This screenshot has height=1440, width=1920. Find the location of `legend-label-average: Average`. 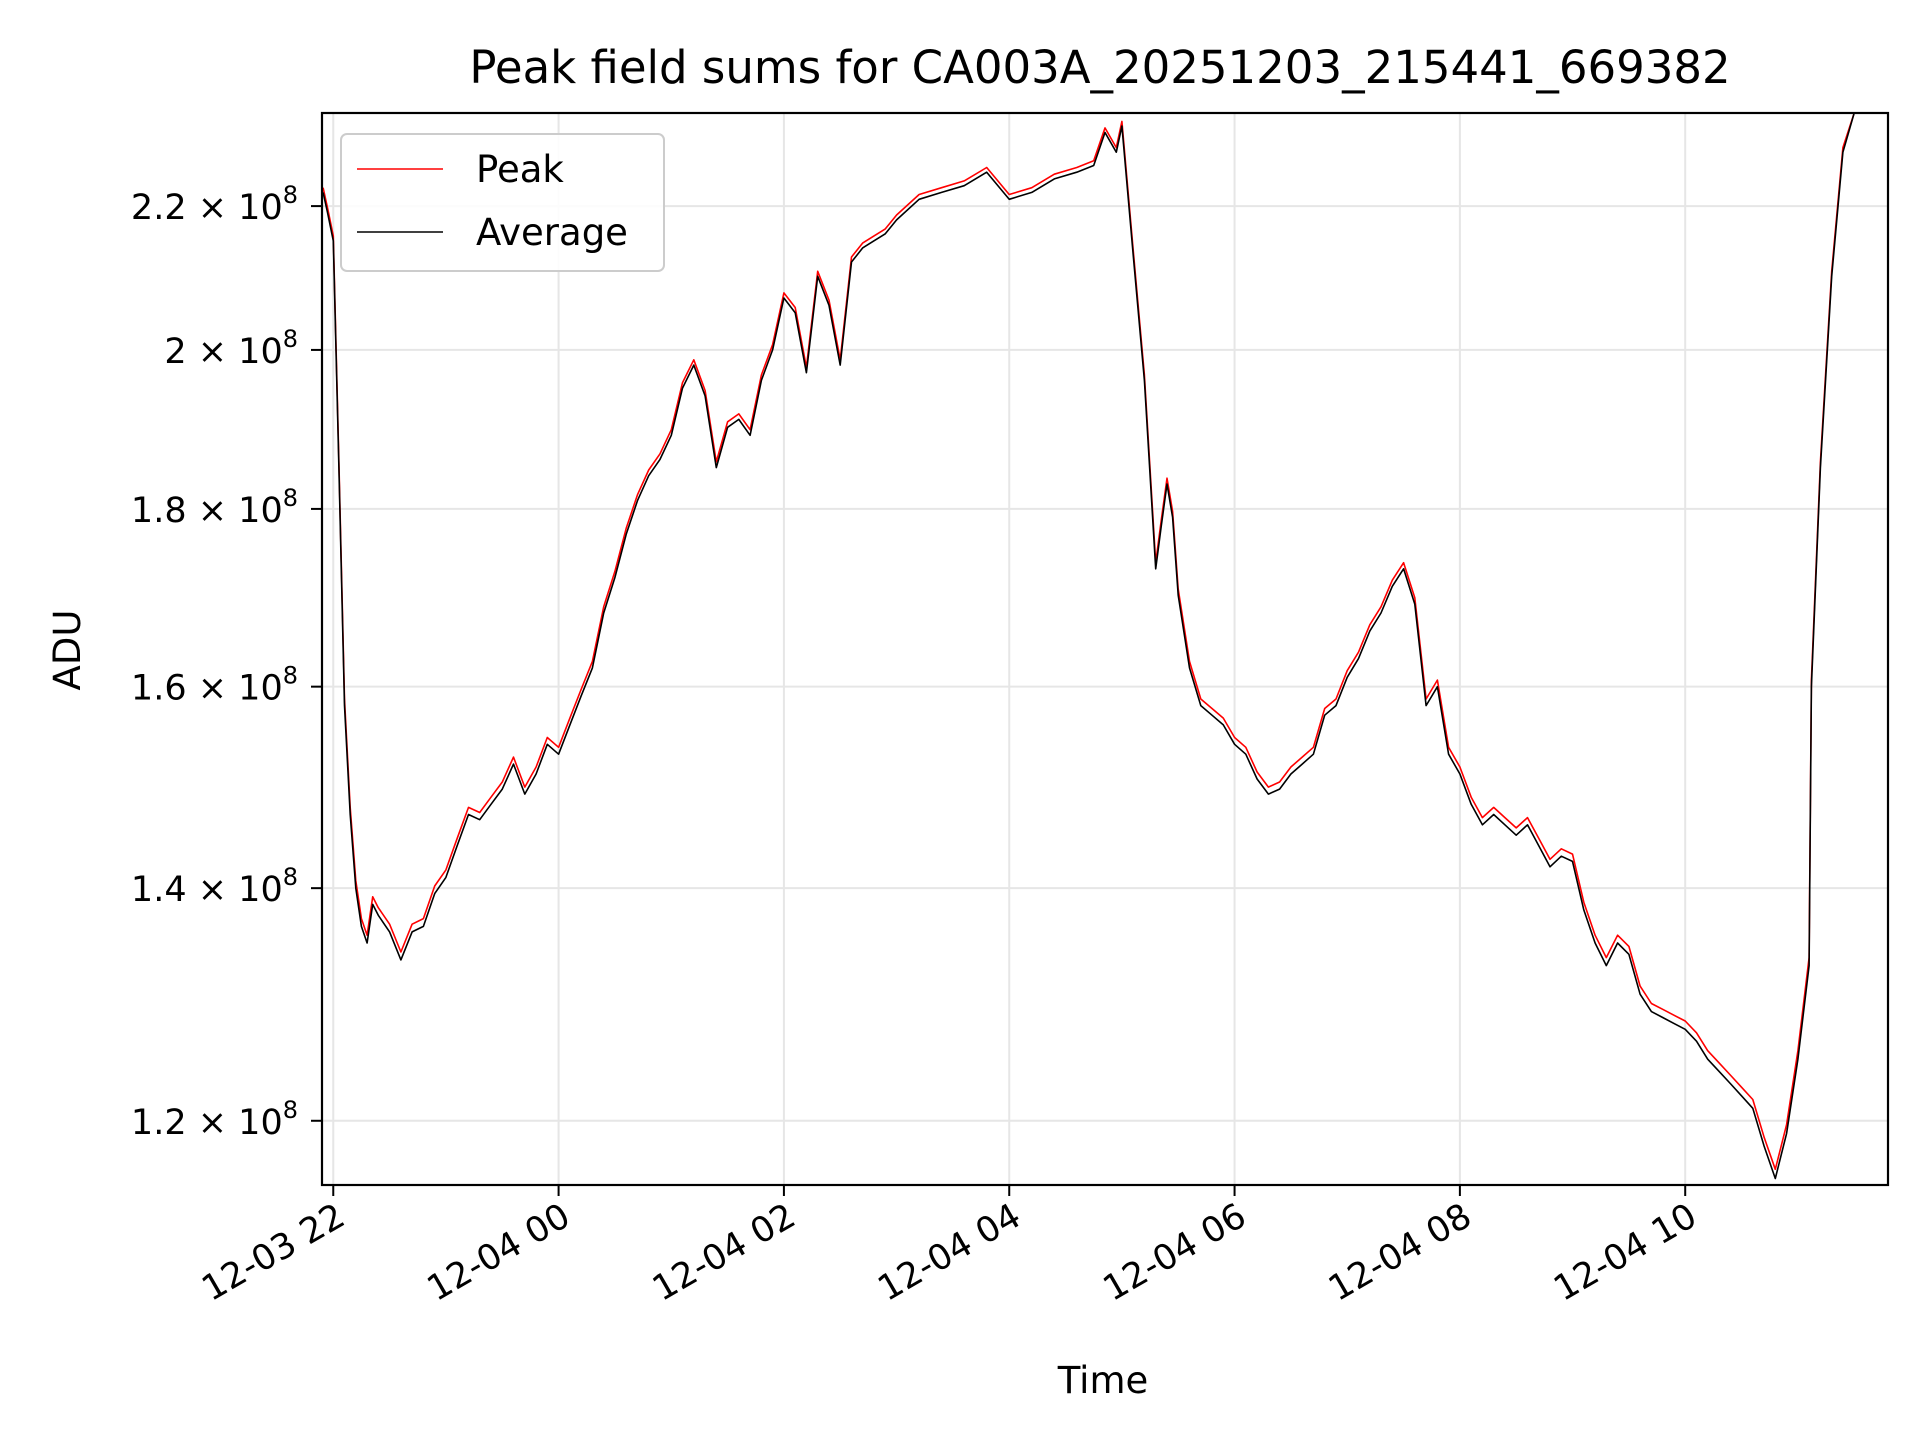

legend-label-average: Average is located at coordinates (552, 232).